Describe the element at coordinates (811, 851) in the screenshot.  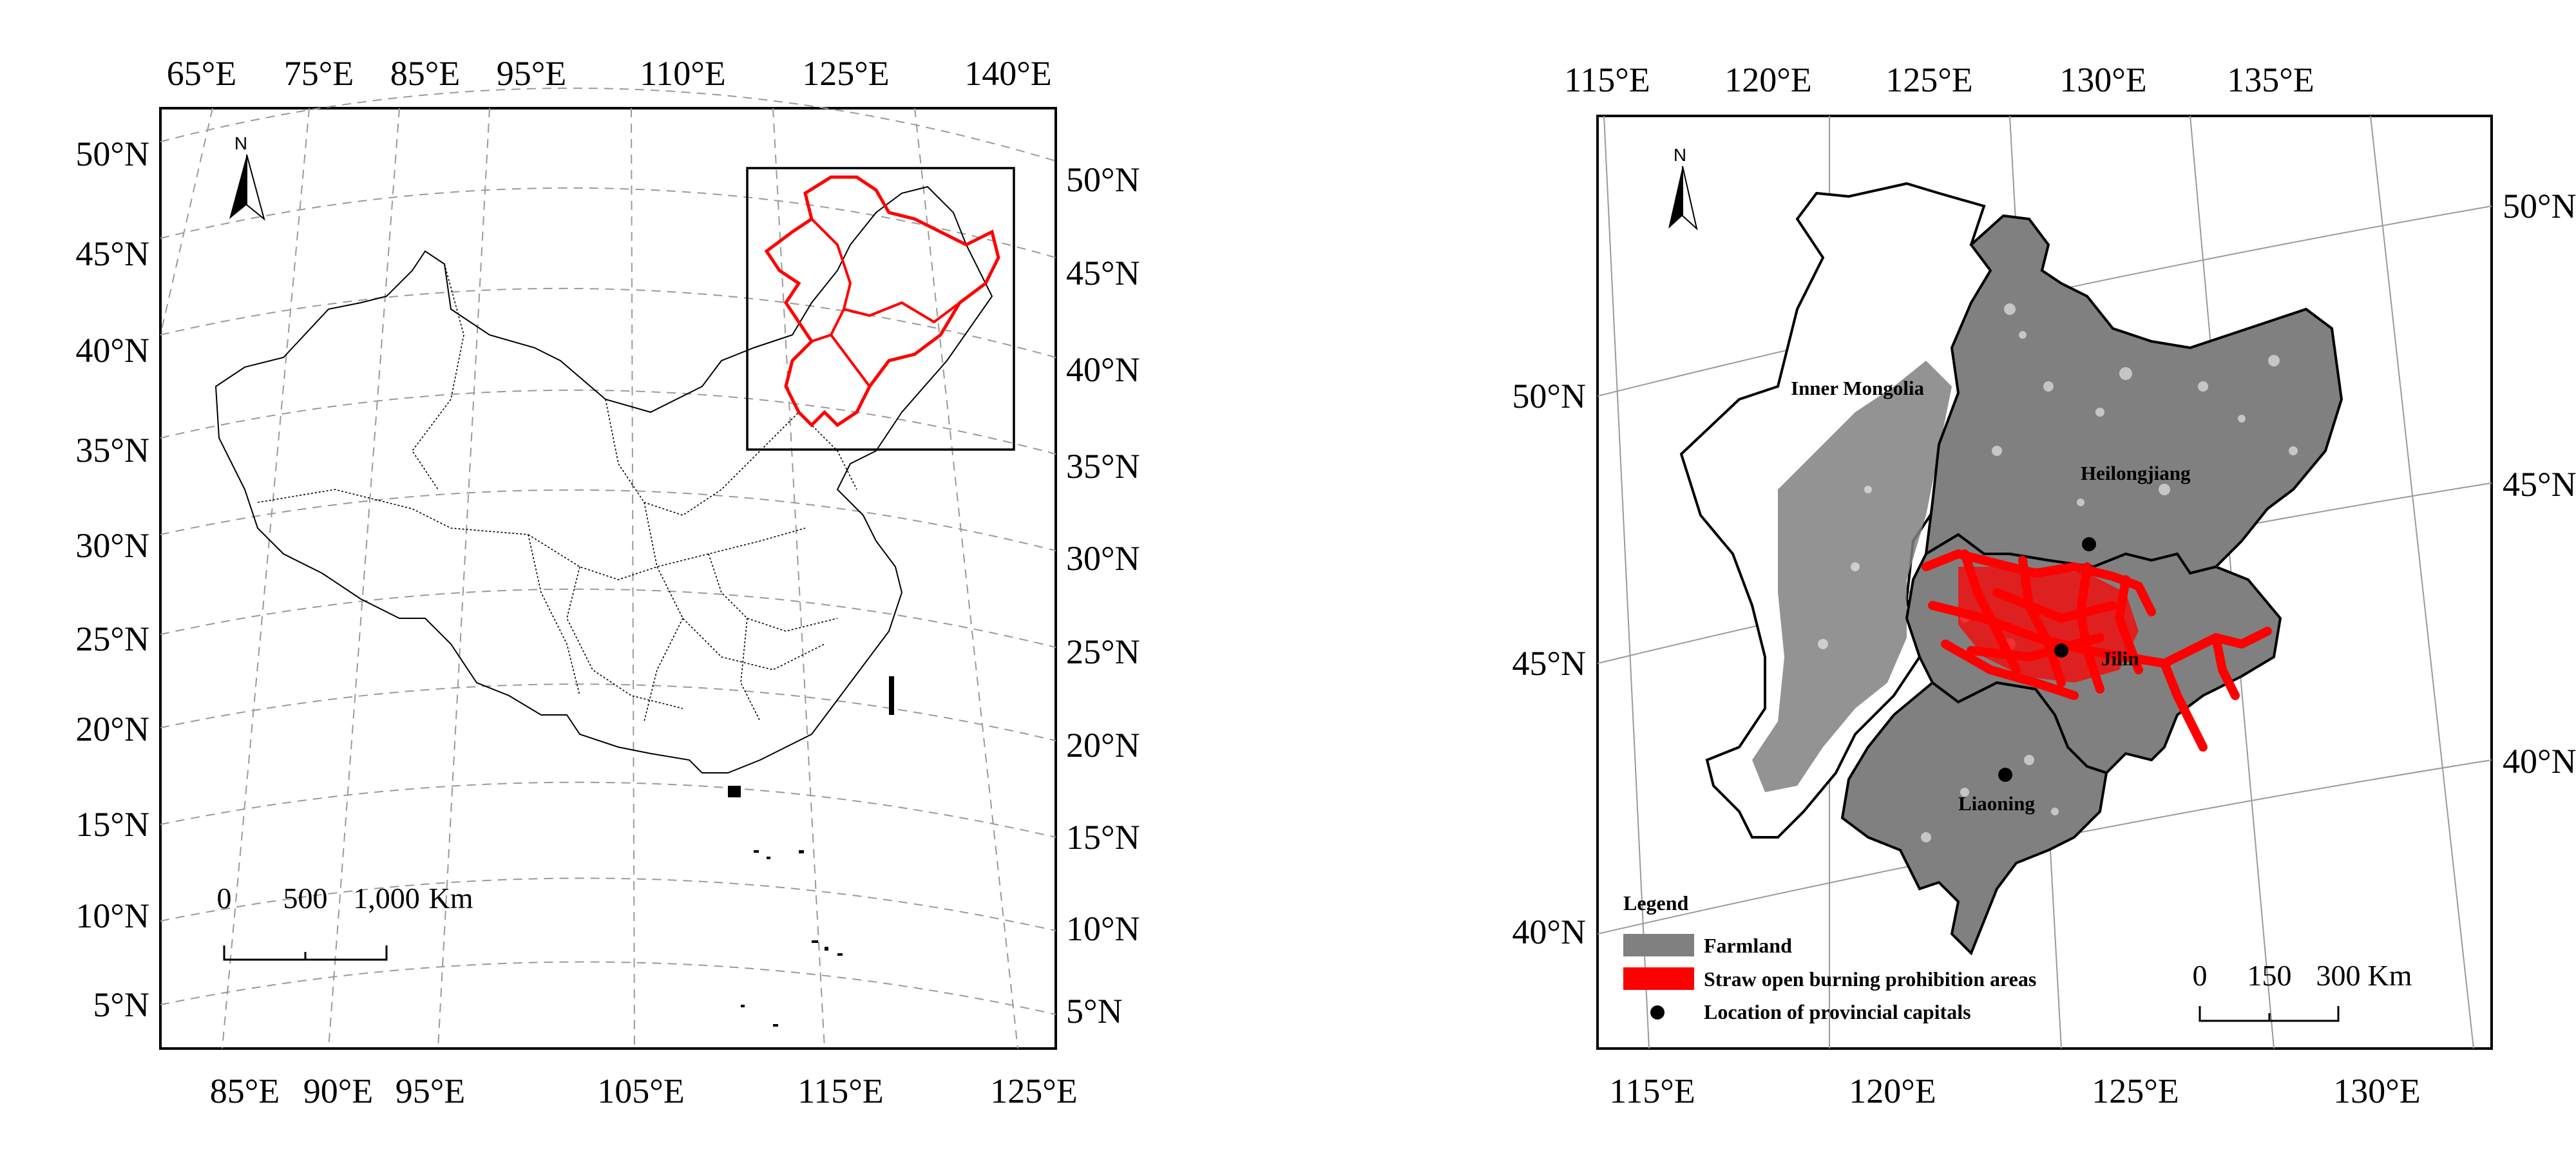
I see `south-china-sea-islands` at that location.